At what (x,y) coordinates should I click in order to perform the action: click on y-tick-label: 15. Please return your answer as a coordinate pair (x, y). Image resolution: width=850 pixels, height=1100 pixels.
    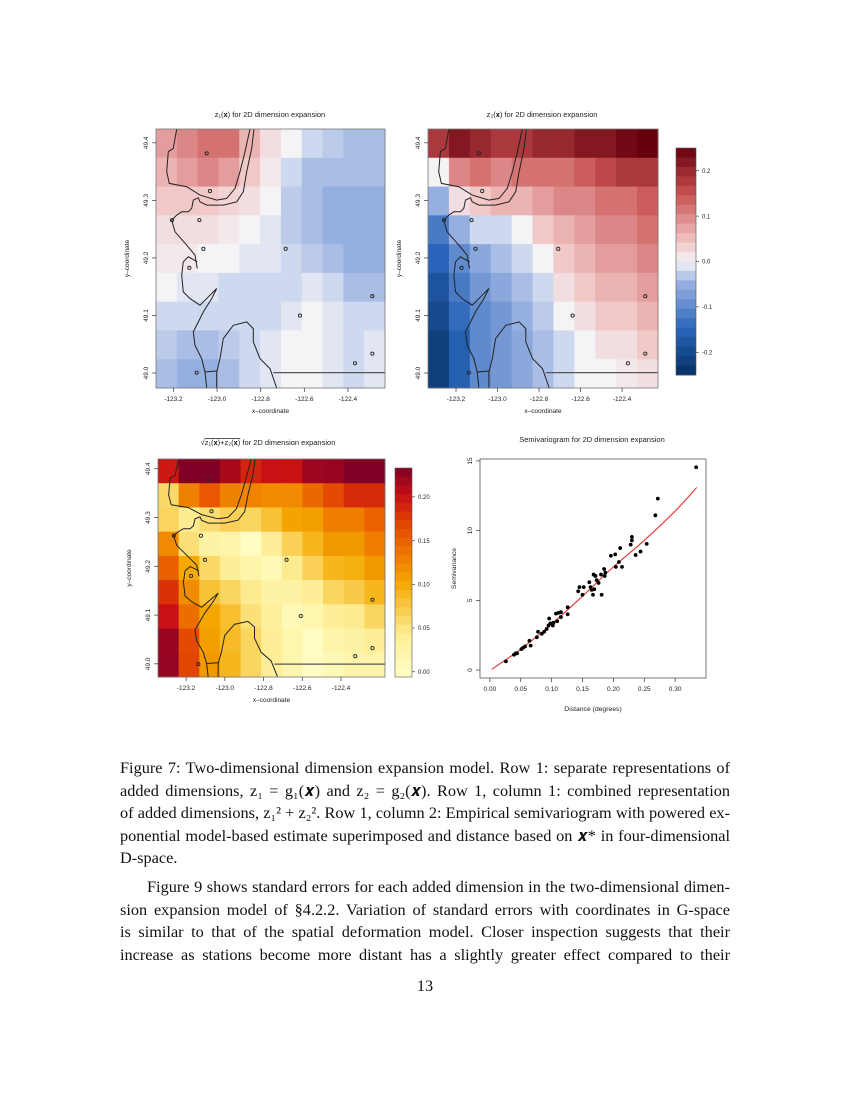
    Looking at the image, I should click on (470, 461).